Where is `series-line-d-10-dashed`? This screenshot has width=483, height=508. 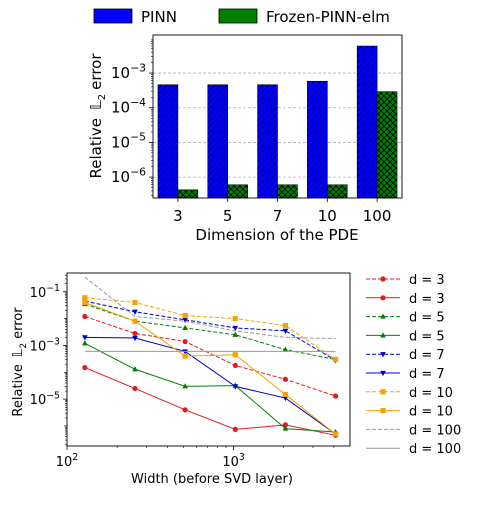
series-line-d-10-dashed is located at coordinates (210, 328).